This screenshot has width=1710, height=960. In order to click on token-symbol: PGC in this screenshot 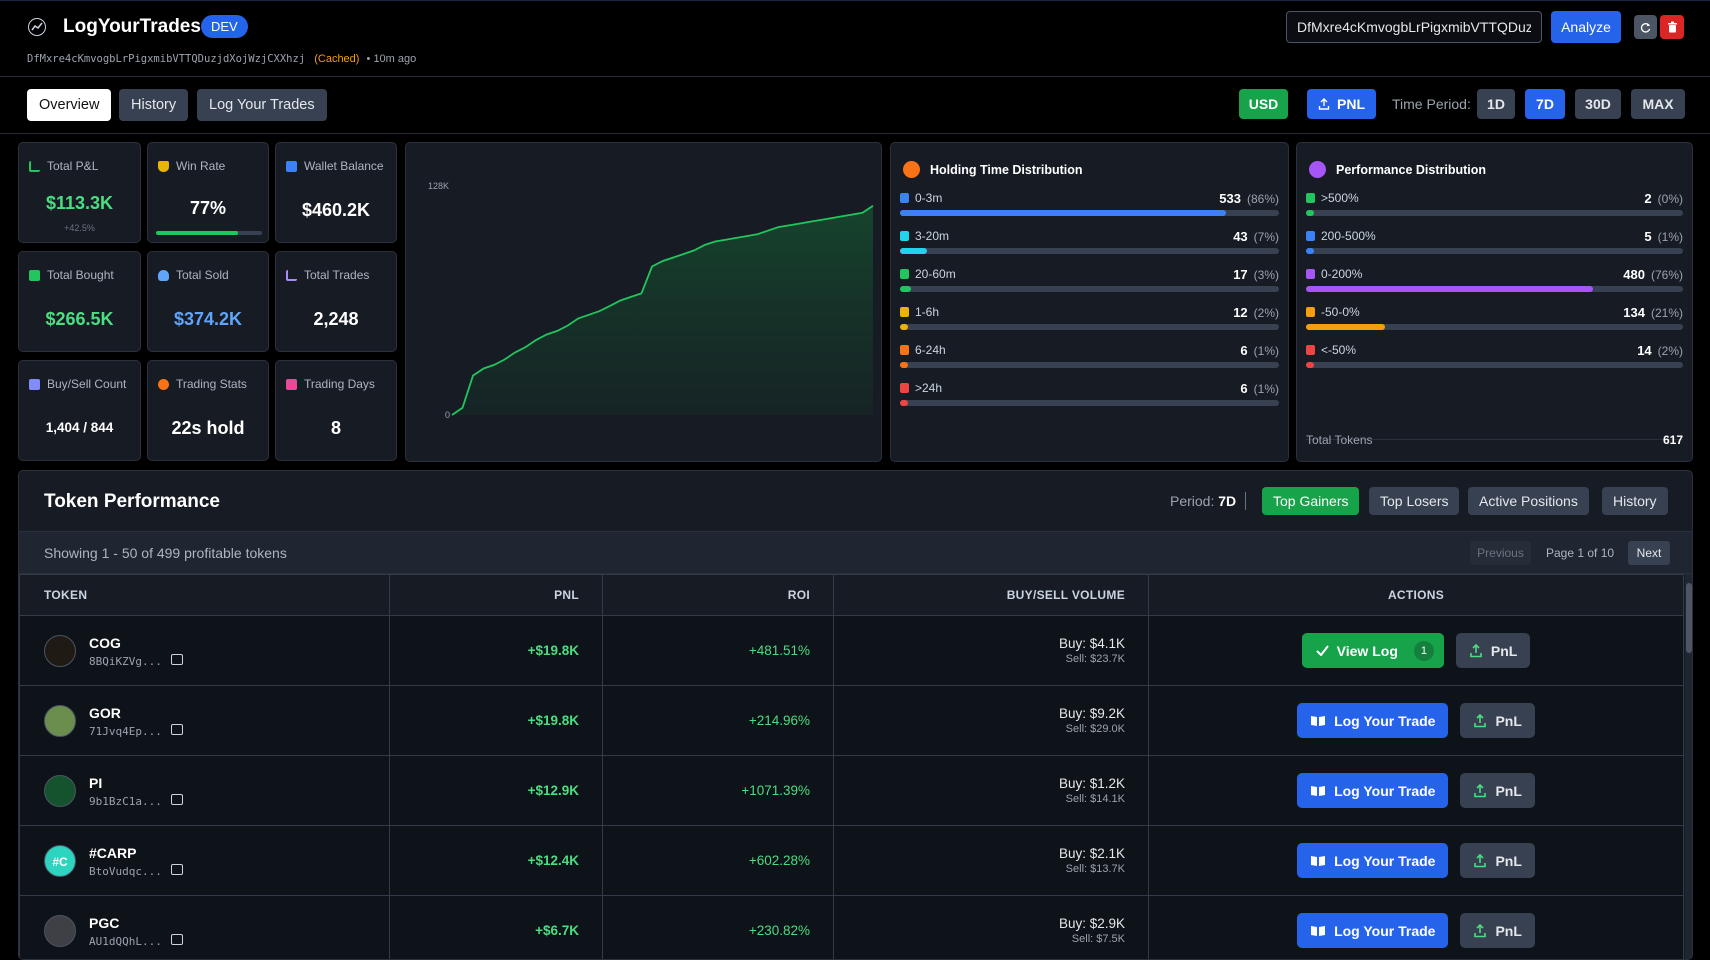, I will do `click(104, 923)`.